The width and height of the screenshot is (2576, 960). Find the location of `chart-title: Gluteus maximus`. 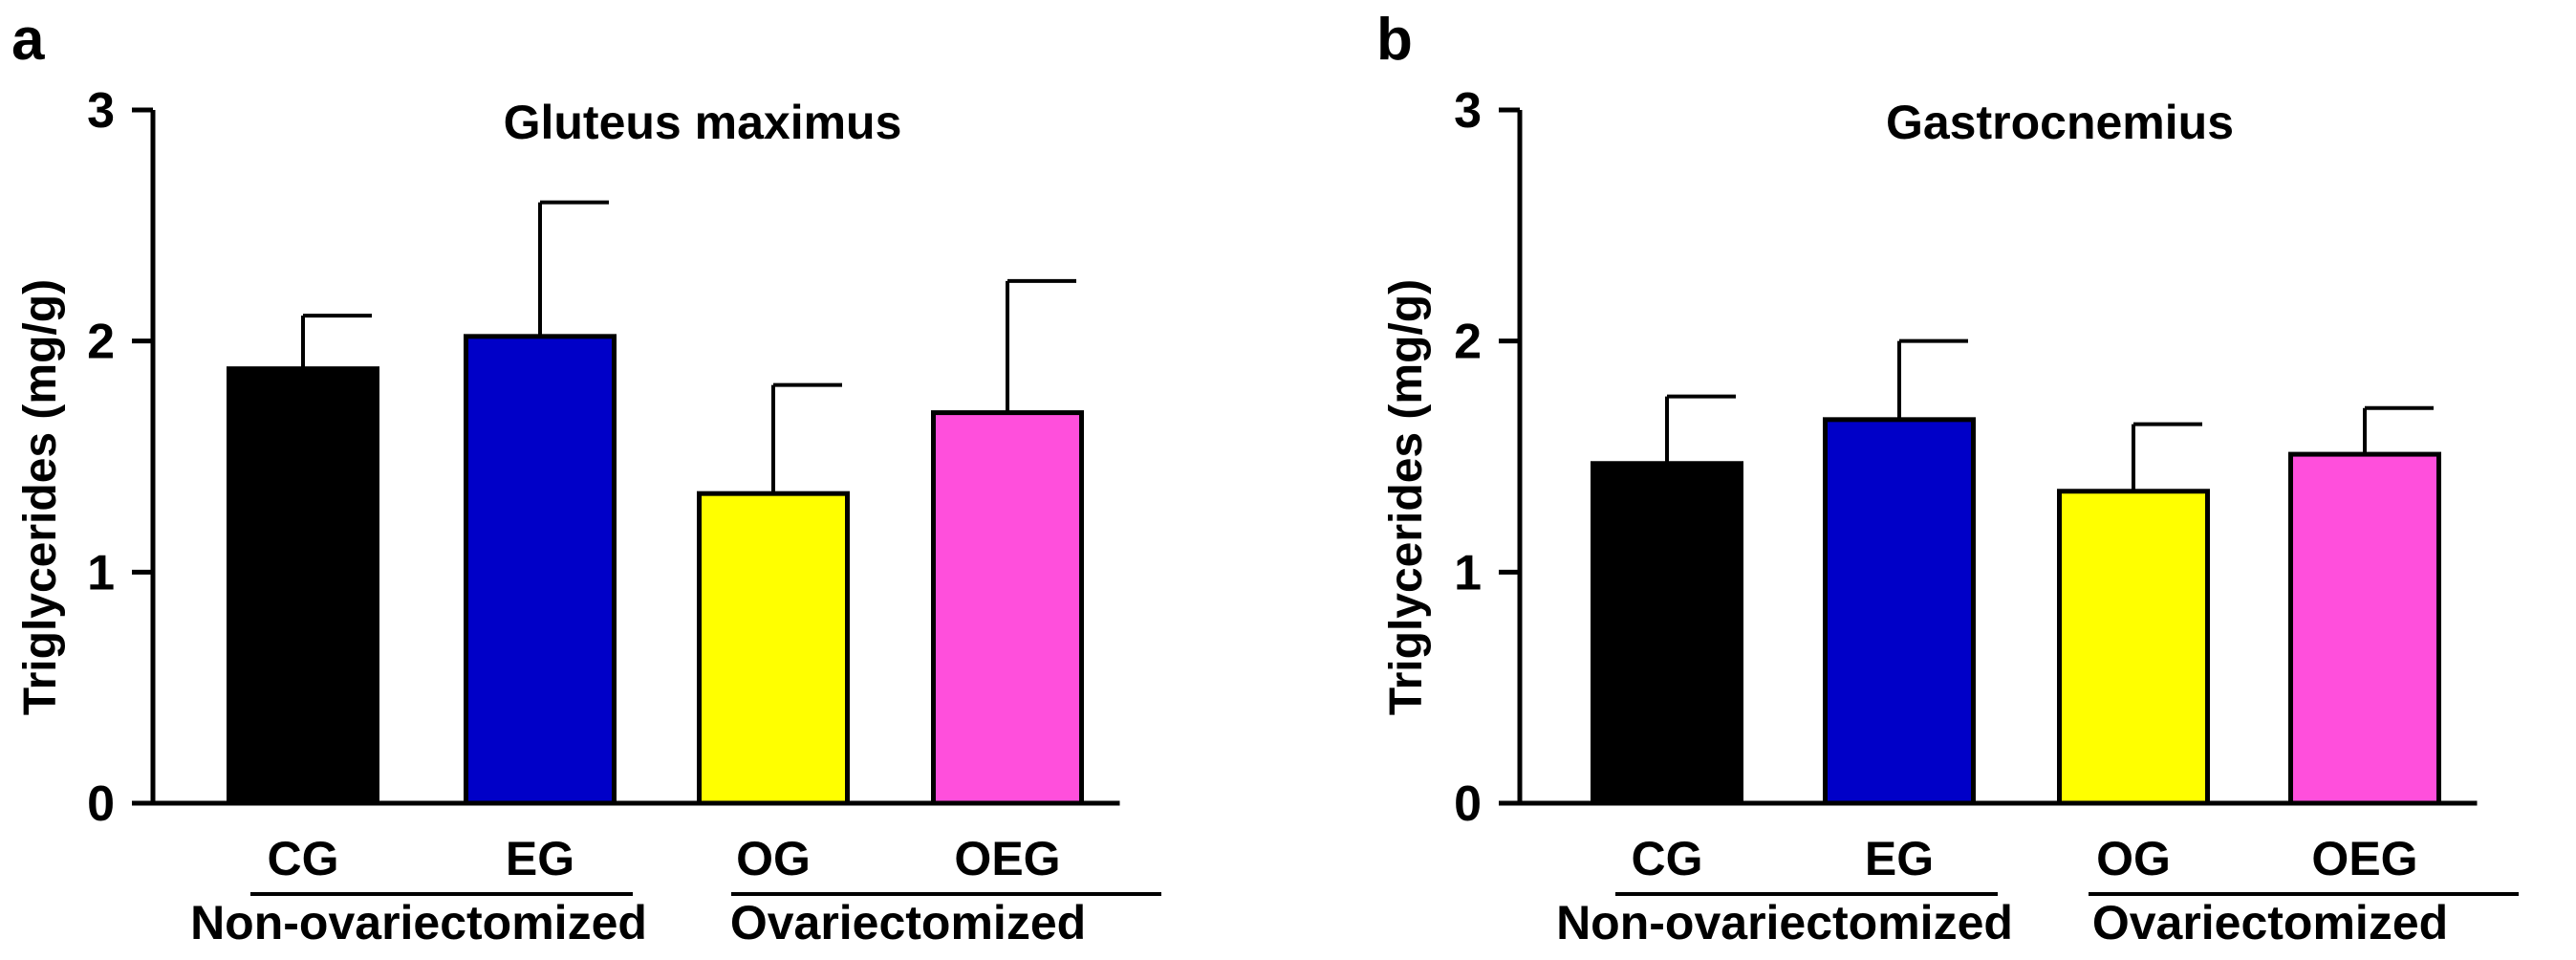

chart-title: Gluteus maximus is located at coordinates (703, 123).